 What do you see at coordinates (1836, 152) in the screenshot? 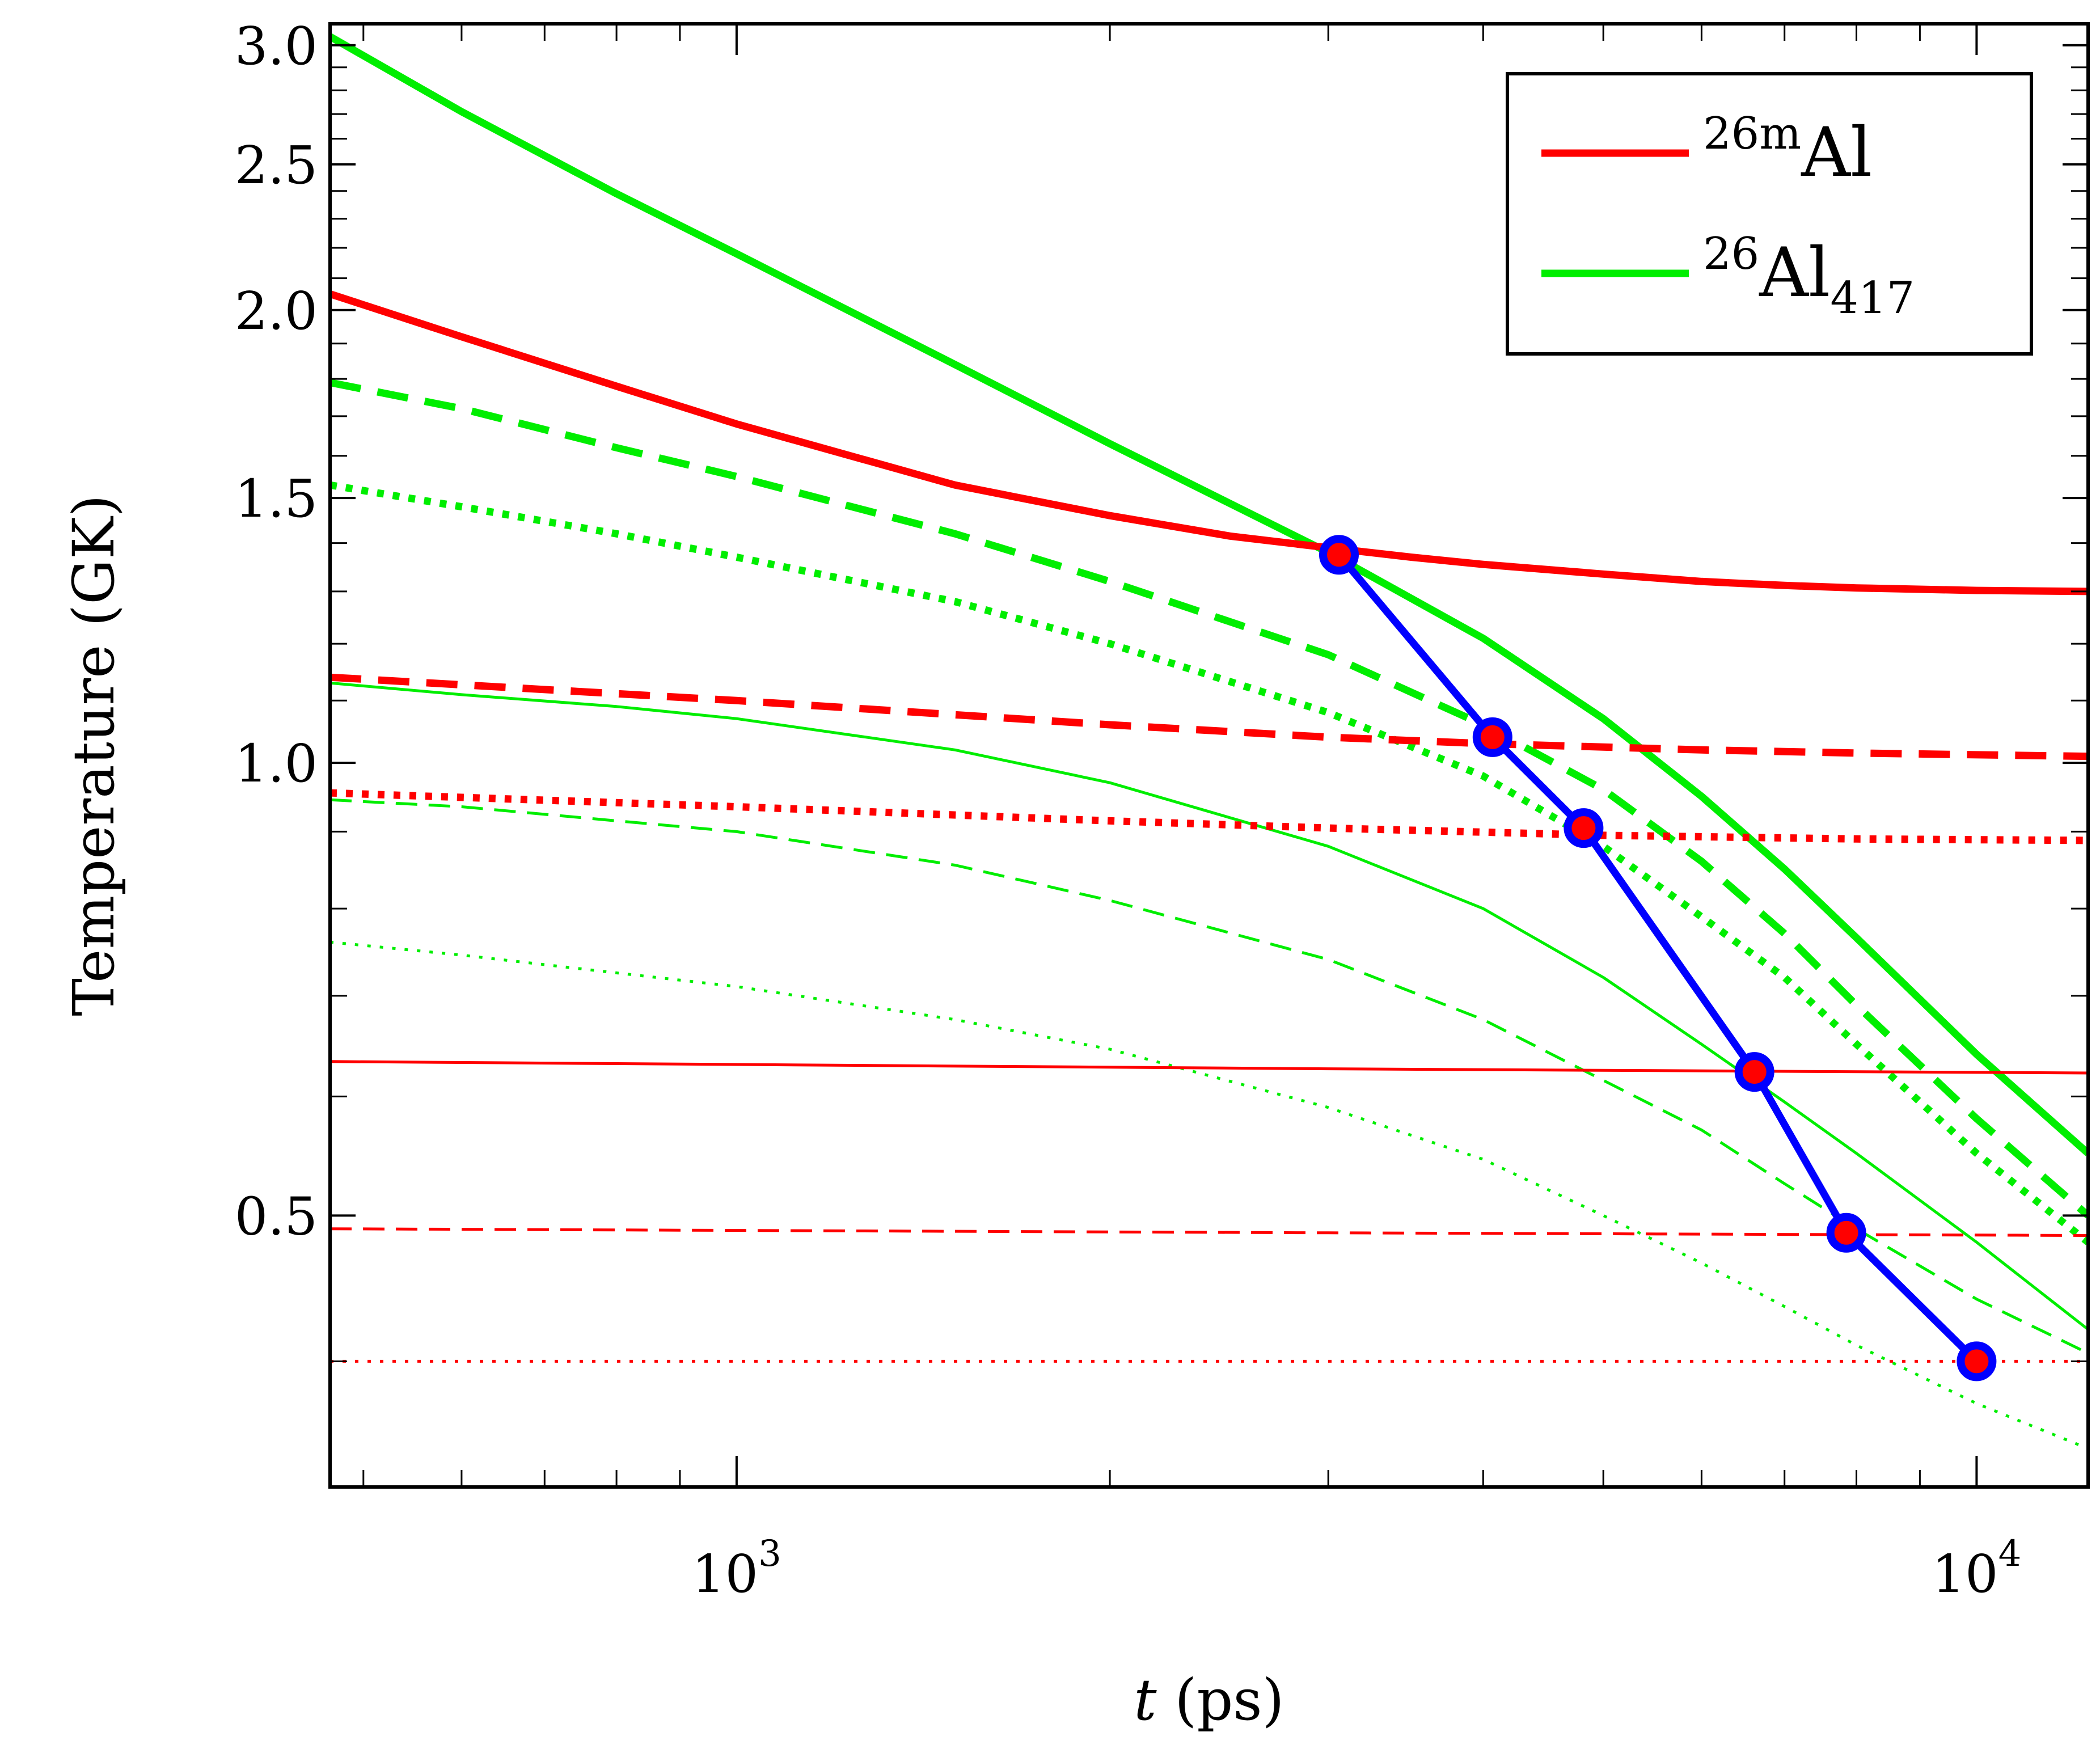
I see `legend-label-26mAl-element: Al` at bounding box center [1836, 152].